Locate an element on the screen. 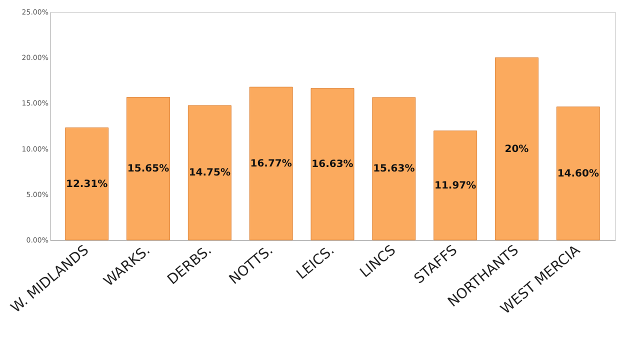 The image size is (624, 351). data-label: 20% is located at coordinates (516, 149).